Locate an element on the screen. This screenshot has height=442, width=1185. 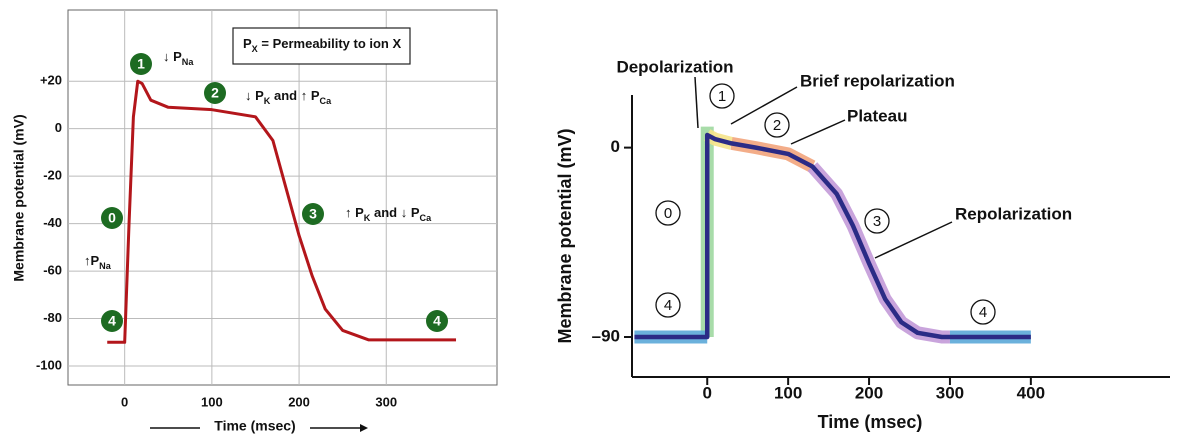
text-part: ↑ P is located at coordinates (354, 212).